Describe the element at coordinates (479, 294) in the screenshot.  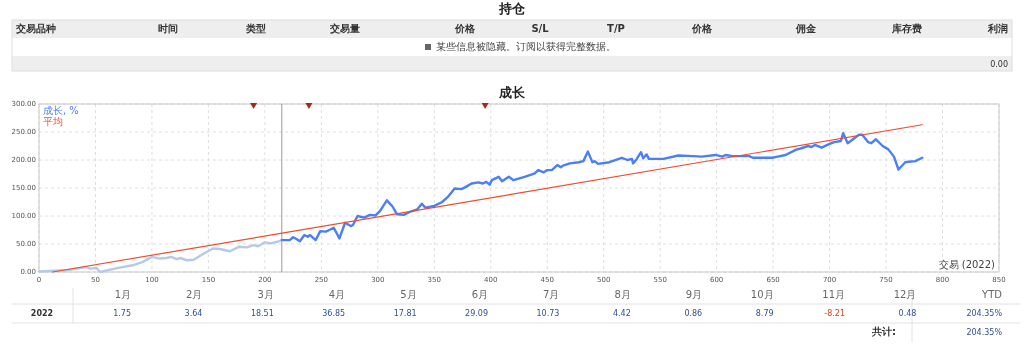
I see `x-tick-label: 6月` at that location.